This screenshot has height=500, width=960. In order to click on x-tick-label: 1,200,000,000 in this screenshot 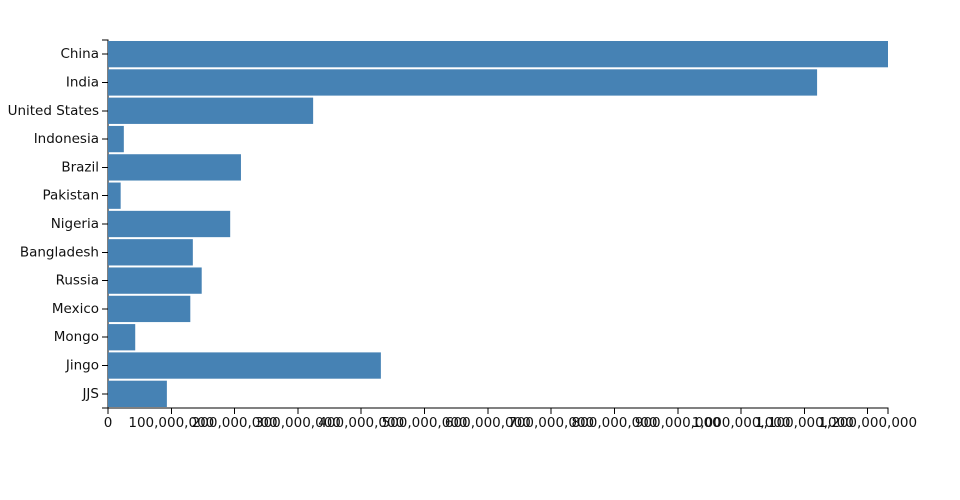, I will do `click(867, 423)`.